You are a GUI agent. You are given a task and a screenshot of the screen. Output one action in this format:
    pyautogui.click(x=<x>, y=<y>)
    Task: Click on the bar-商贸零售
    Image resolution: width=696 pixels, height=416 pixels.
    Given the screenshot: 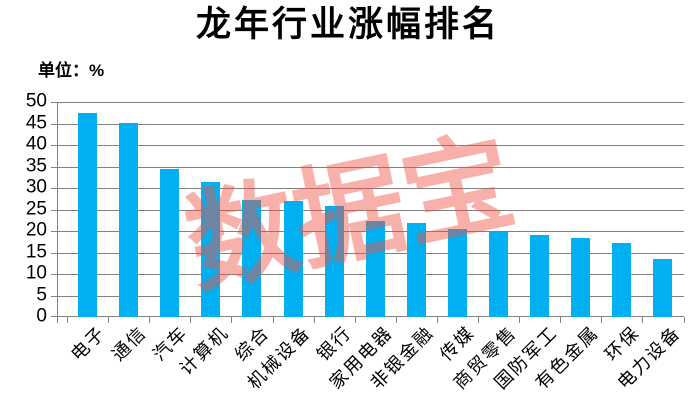 What is the action you would take?
    pyautogui.click(x=498, y=274)
    